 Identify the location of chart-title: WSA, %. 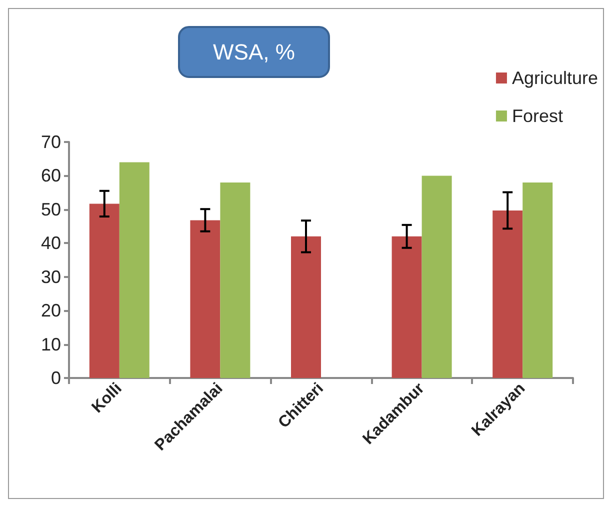
(254, 52).